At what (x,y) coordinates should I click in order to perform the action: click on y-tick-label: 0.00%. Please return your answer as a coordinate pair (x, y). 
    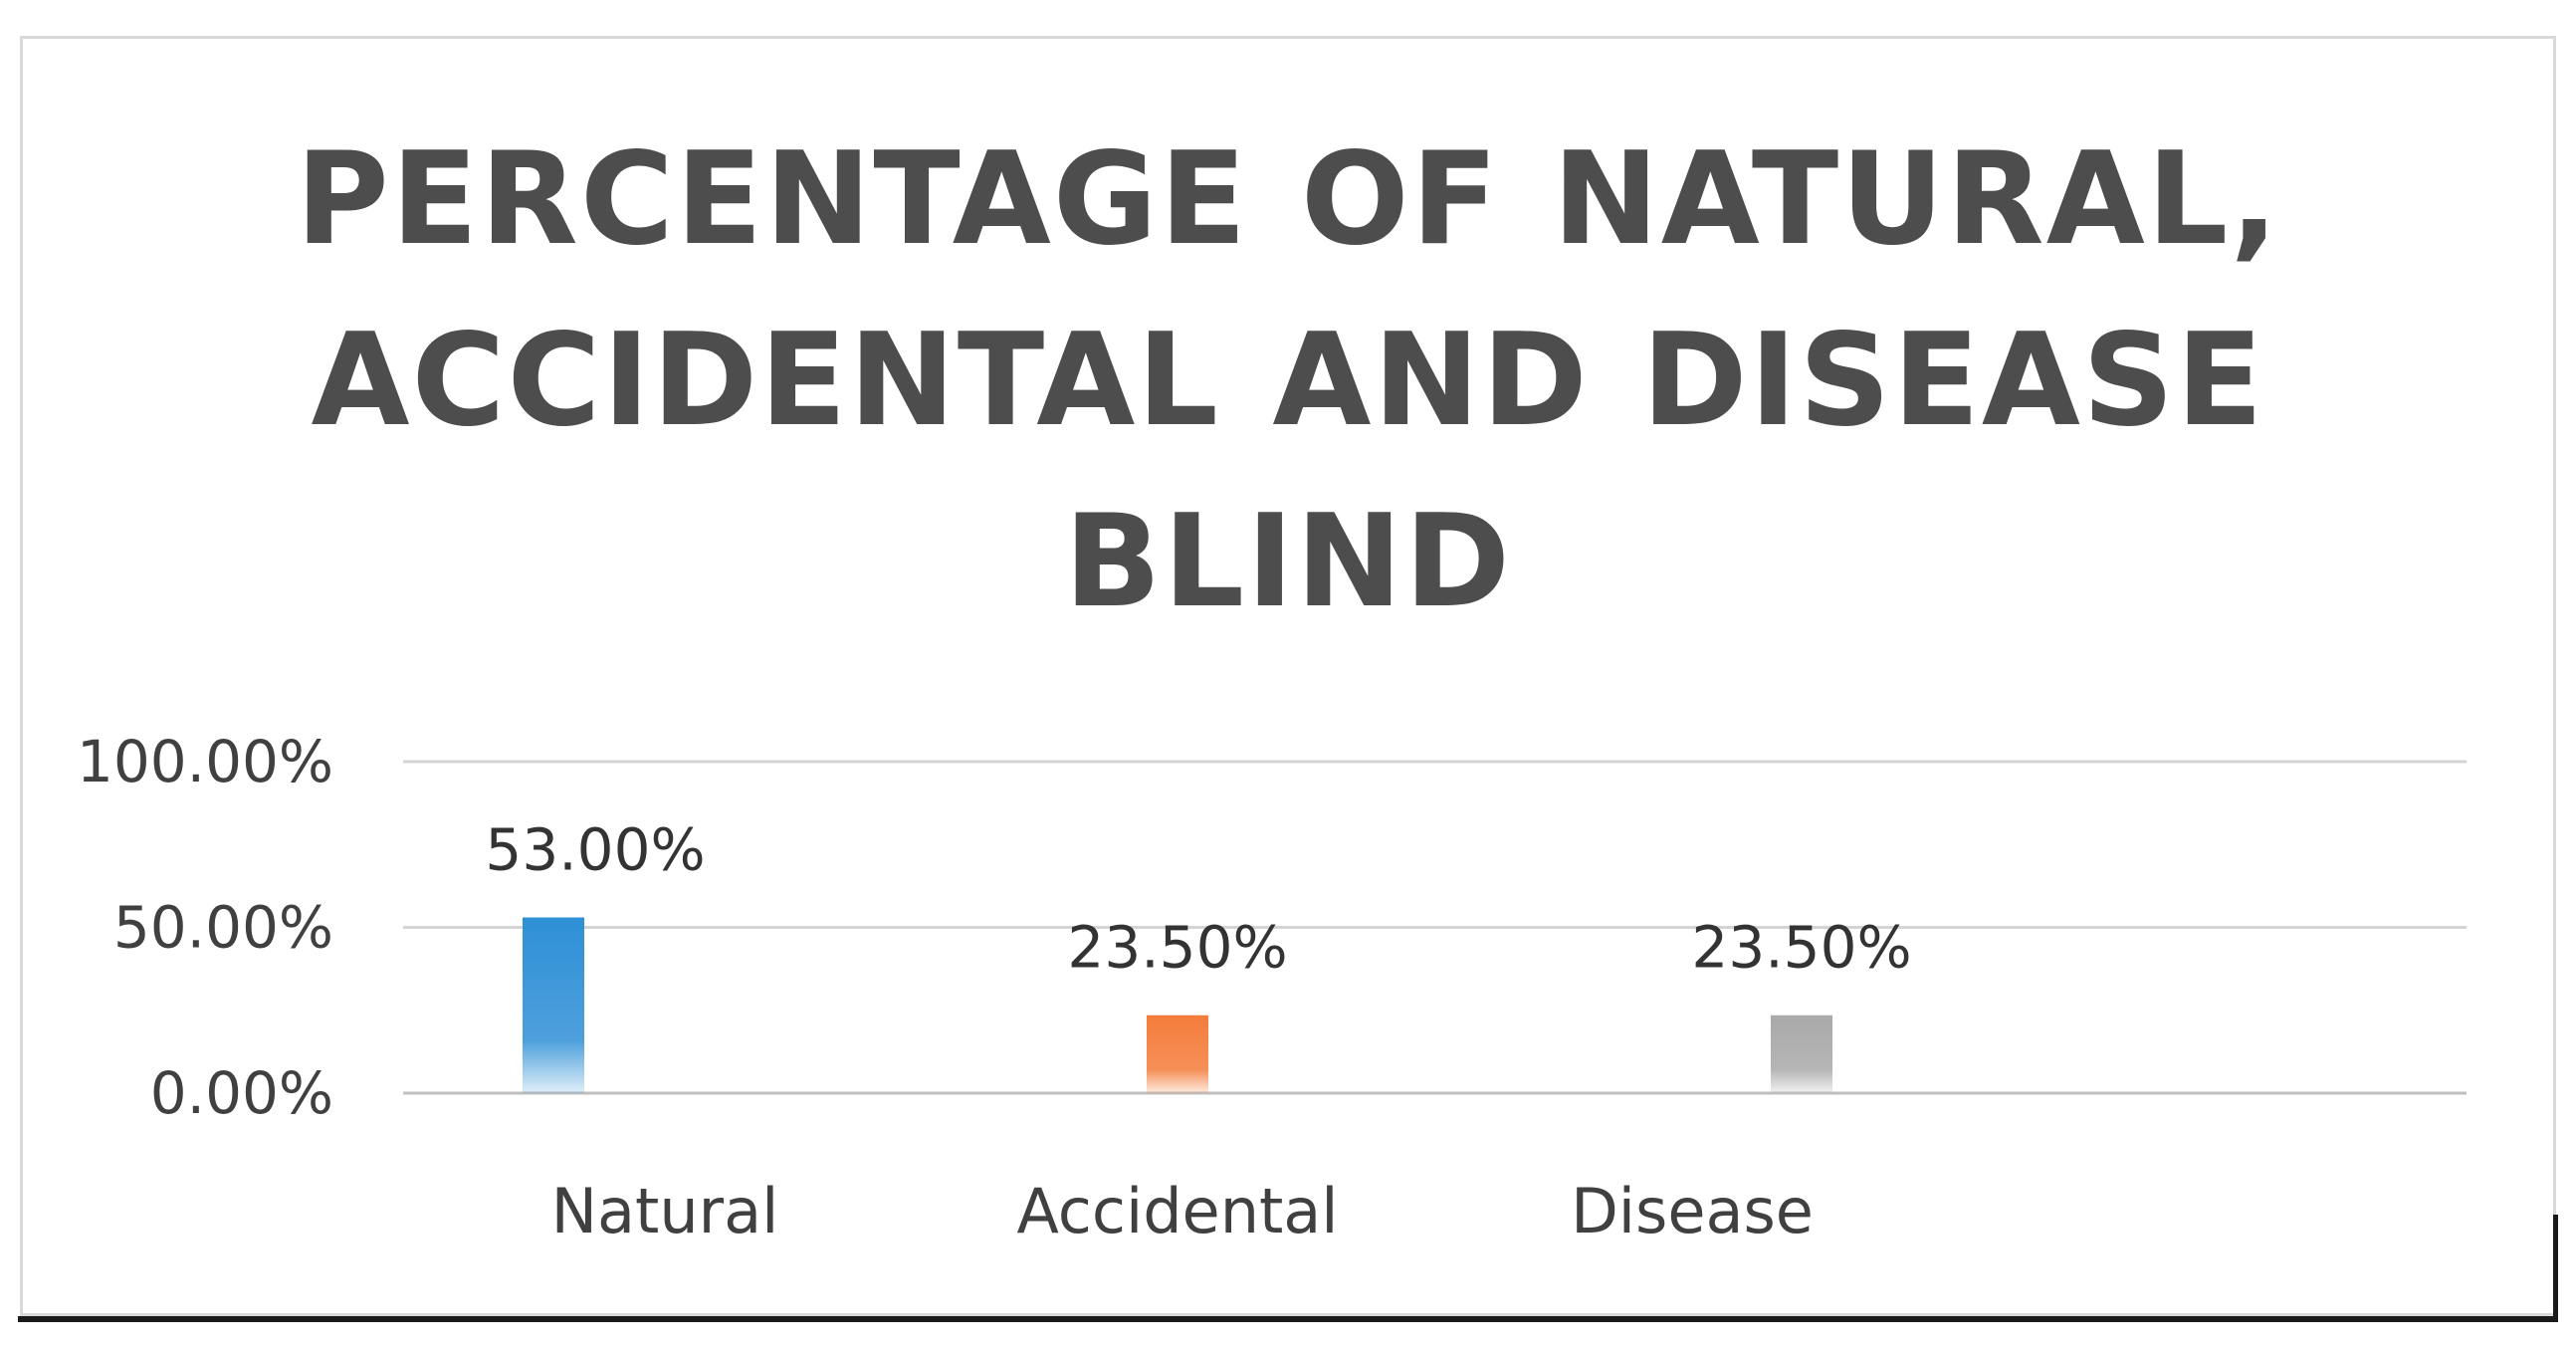
    Looking at the image, I should click on (241, 1093).